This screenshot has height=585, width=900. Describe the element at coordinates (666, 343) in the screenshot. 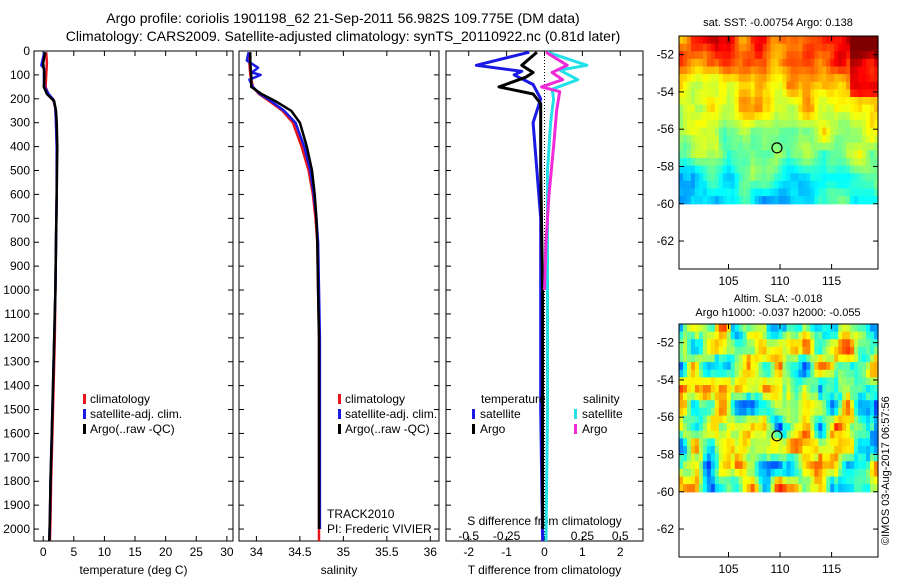

I see `map-y-tick-label-0: -52` at that location.